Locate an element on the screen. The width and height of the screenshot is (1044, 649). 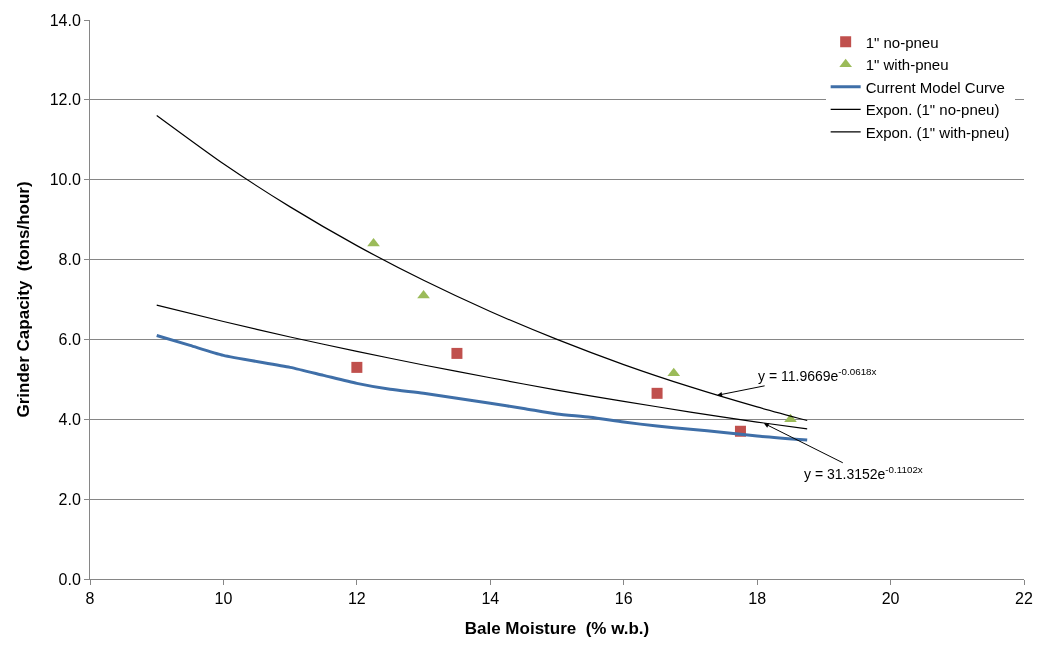
x-tick-label: 20 is located at coordinates (890, 599).